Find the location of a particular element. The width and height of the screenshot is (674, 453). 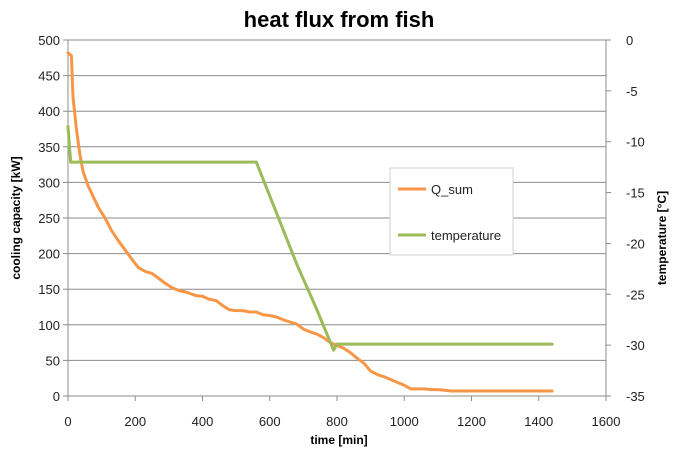

y-tick-label: 200 is located at coordinates (49, 254).